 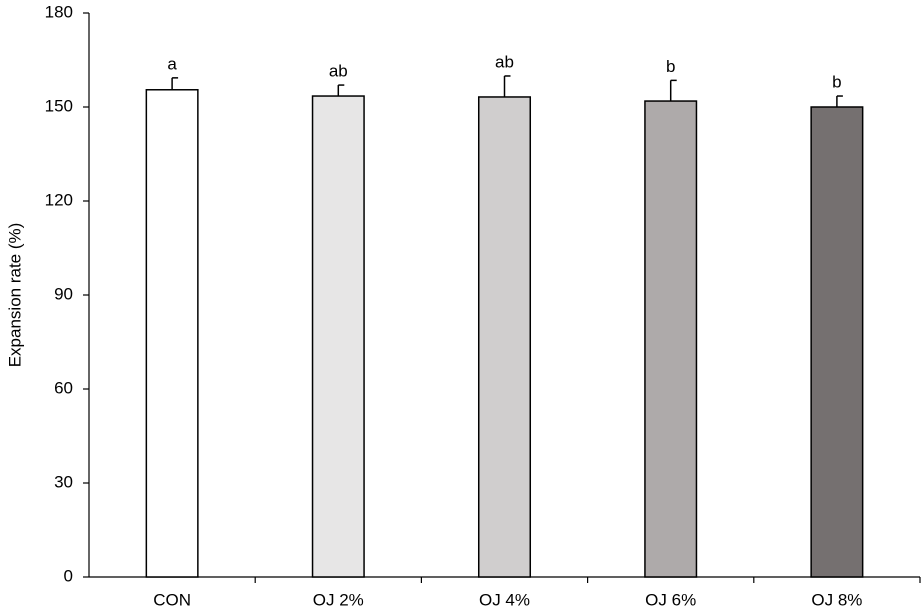 I want to click on x-tick-label: OJ 8%, so click(x=836, y=599).